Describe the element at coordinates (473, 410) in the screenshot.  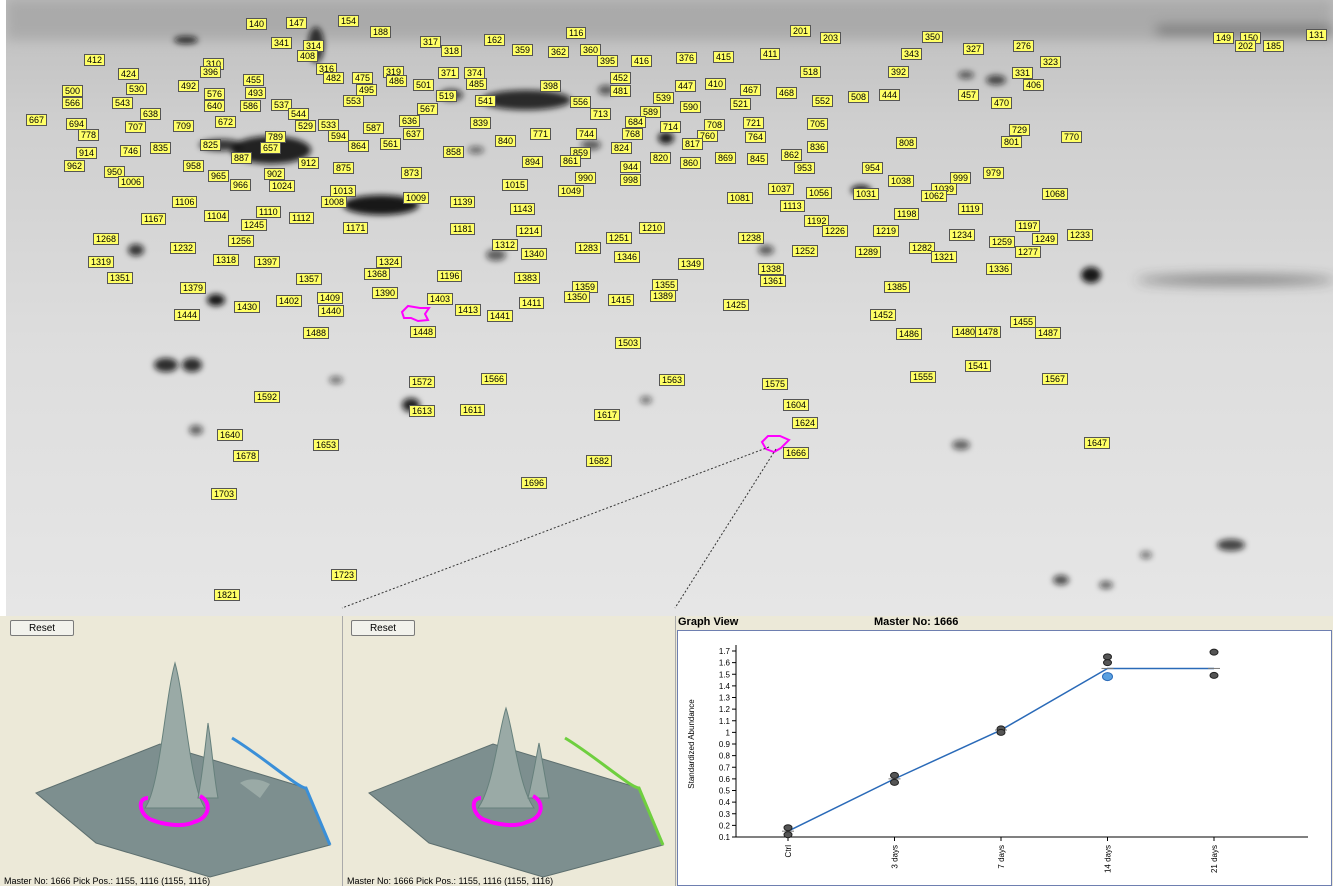
I see `spot-label-1611: 1611` at that location.